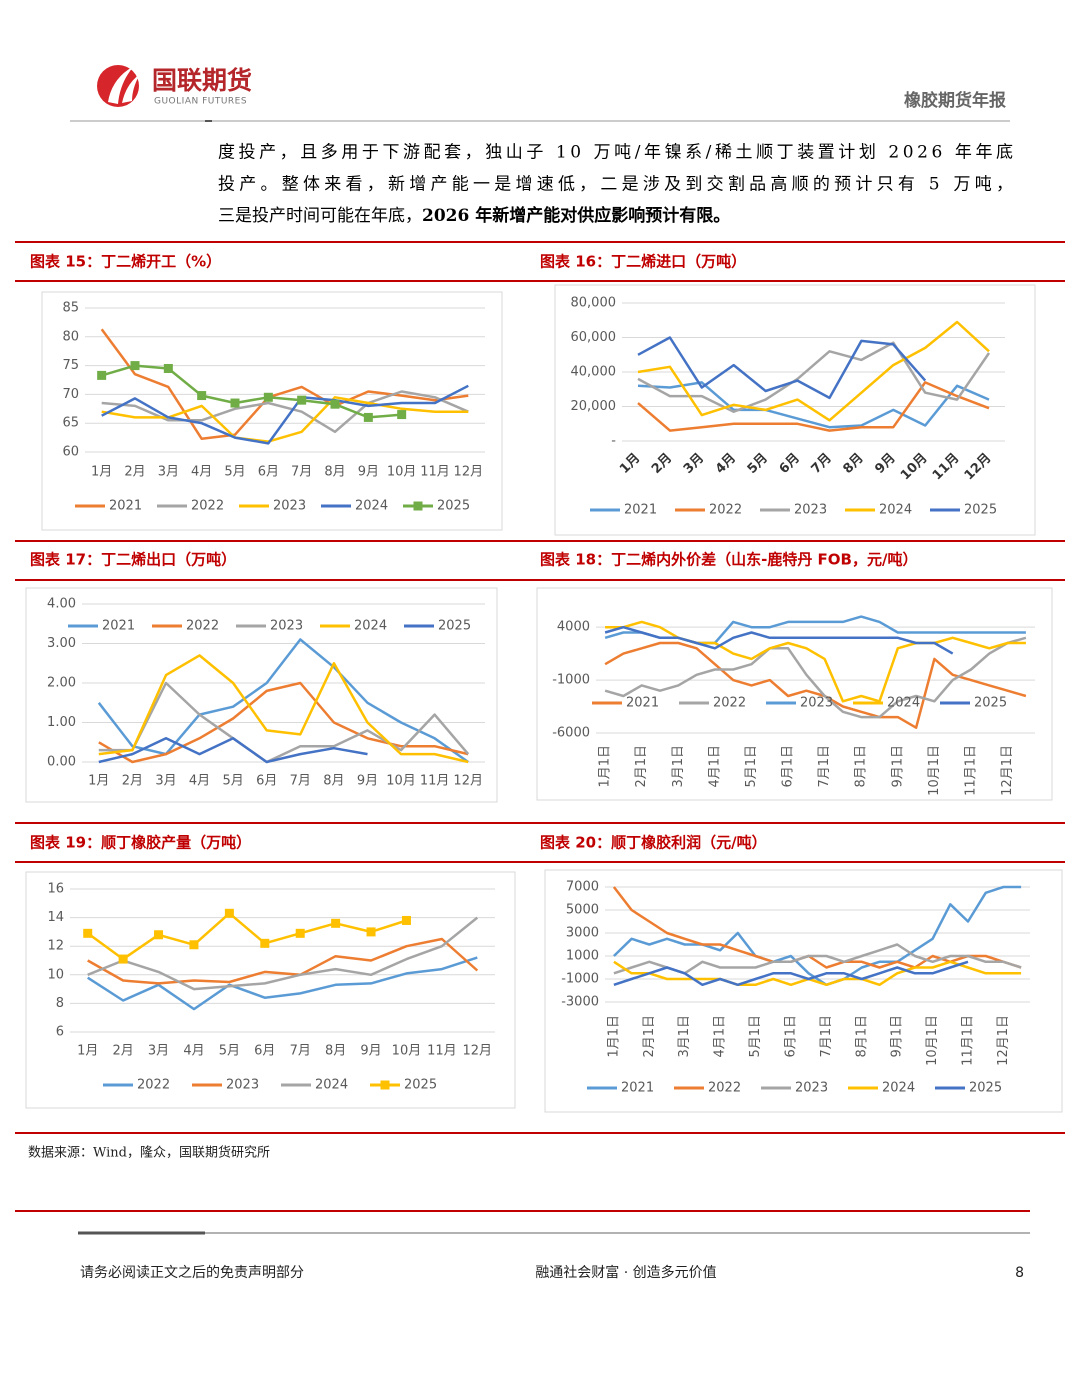 The height and width of the screenshot is (1373, 1080). What do you see at coordinates (625, 1272) in the screenshot?
I see `slogan: 融通社会财富 · 创造多元价值` at bounding box center [625, 1272].